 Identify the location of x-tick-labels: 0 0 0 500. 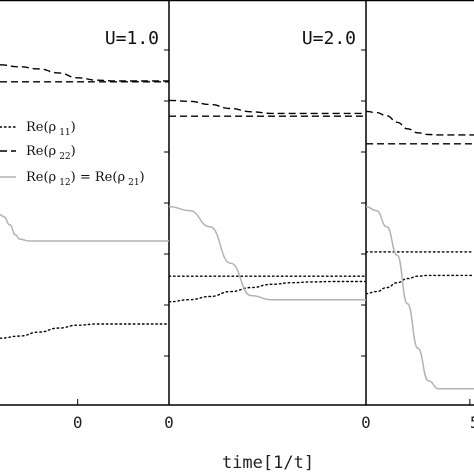
(273, 422).